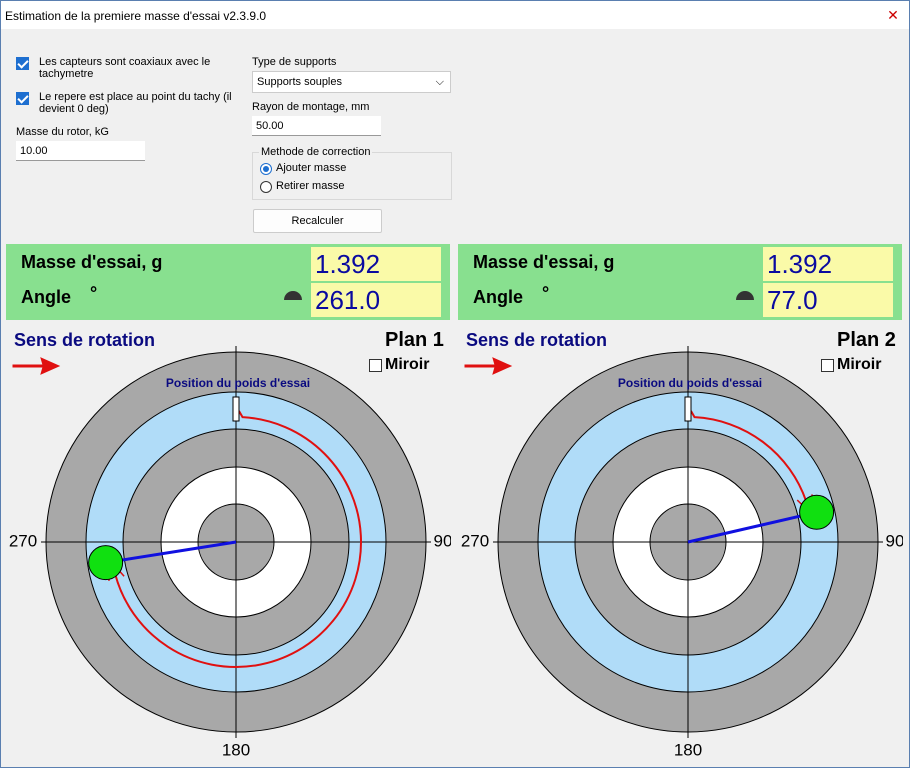  Describe the element at coordinates (299, 82) in the screenshot. I see `dropdown-value: Supports souples` at that location.